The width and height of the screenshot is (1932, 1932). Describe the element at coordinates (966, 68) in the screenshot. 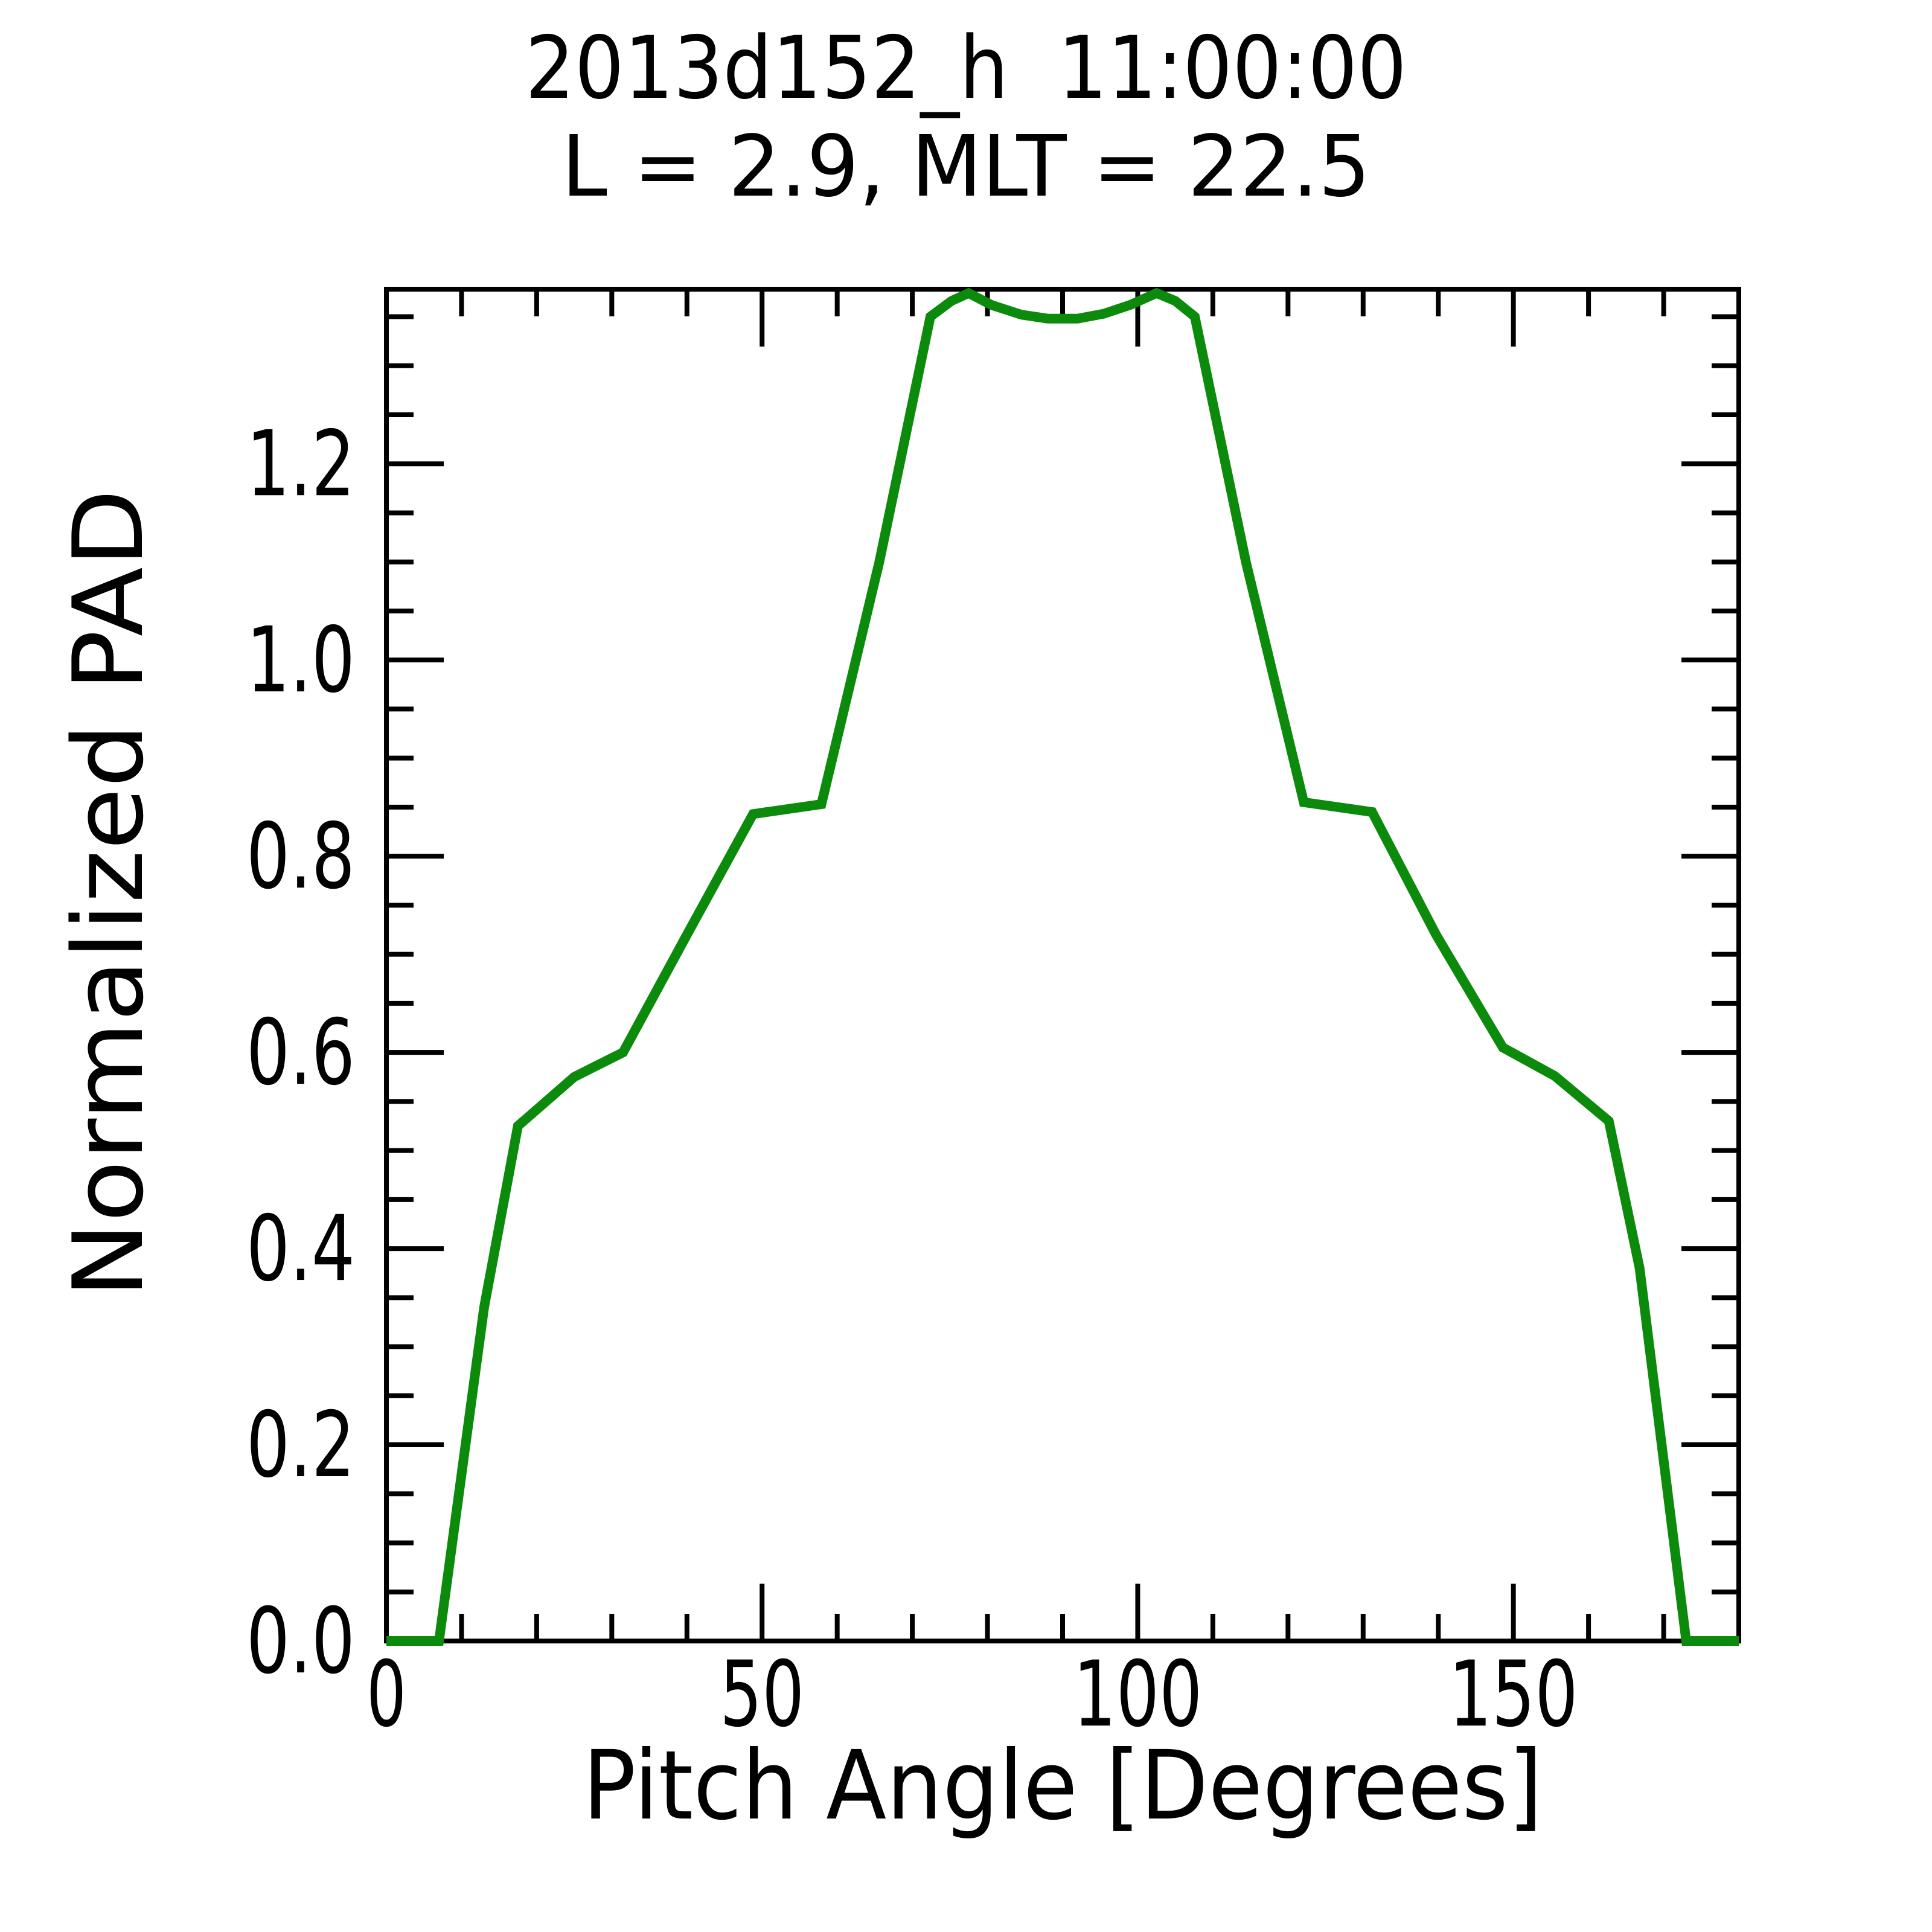

I see `chart-title-line1: 2013d152_h 11:00:00` at that location.